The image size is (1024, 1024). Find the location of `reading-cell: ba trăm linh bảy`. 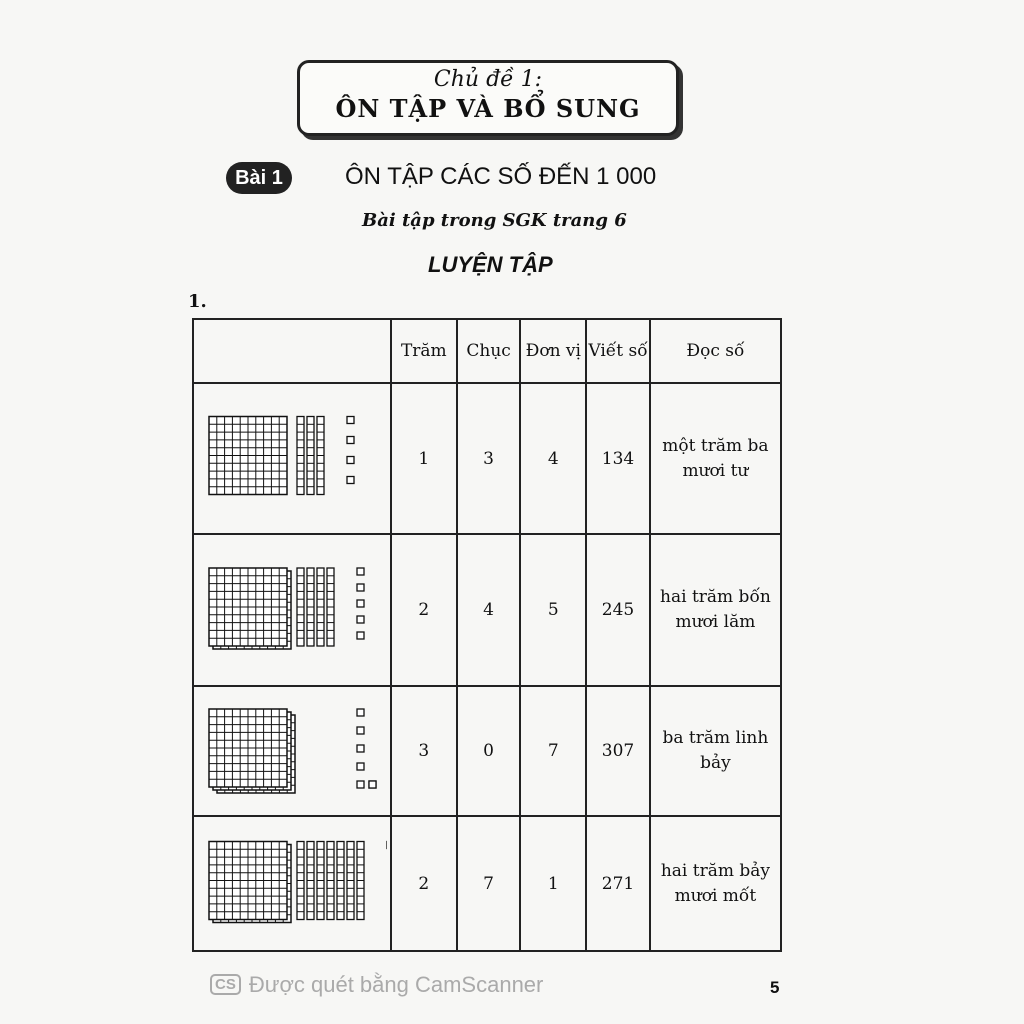

reading-cell: ba trăm linh bảy is located at coordinates (715, 751).